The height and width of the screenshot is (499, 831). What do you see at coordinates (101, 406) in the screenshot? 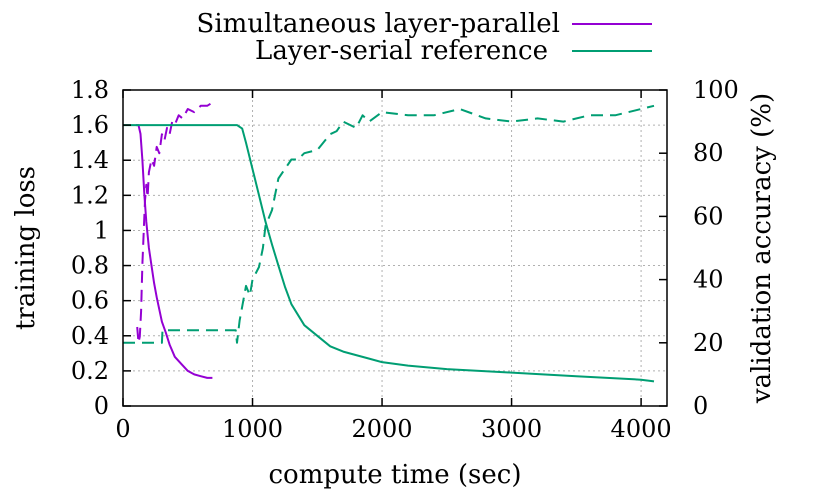
I see `y-tick-label: 0` at bounding box center [101, 406].